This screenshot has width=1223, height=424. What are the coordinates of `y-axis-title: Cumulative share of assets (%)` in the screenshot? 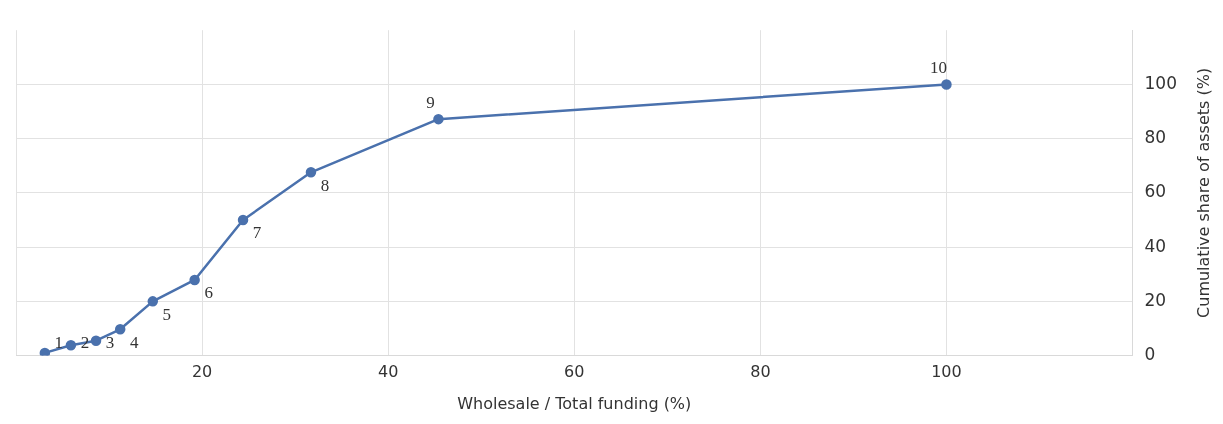 It's located at (1204, 192).